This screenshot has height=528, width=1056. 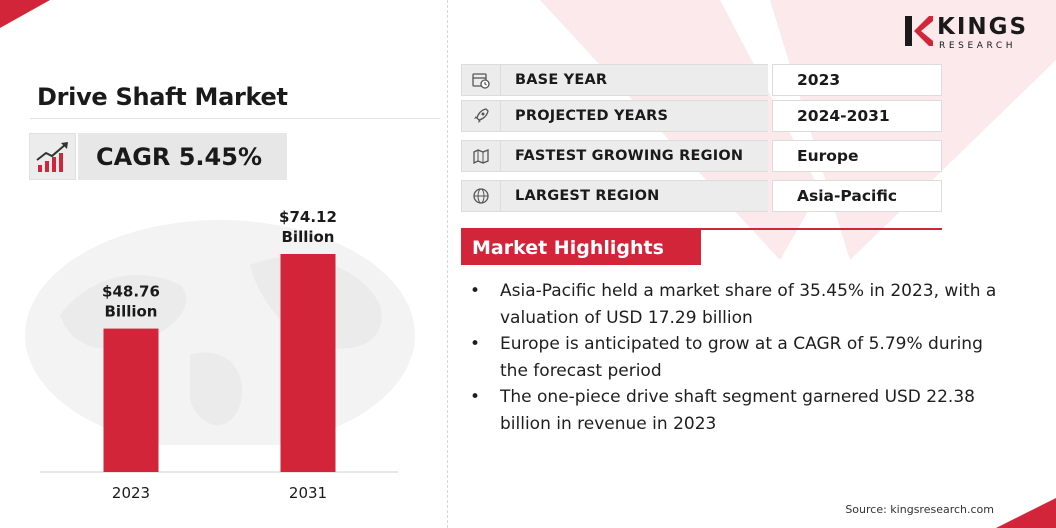 What do you see at coordinates (481, 196) in the screenshot?
I see `globe-icon` at bounding box center [481, 196].